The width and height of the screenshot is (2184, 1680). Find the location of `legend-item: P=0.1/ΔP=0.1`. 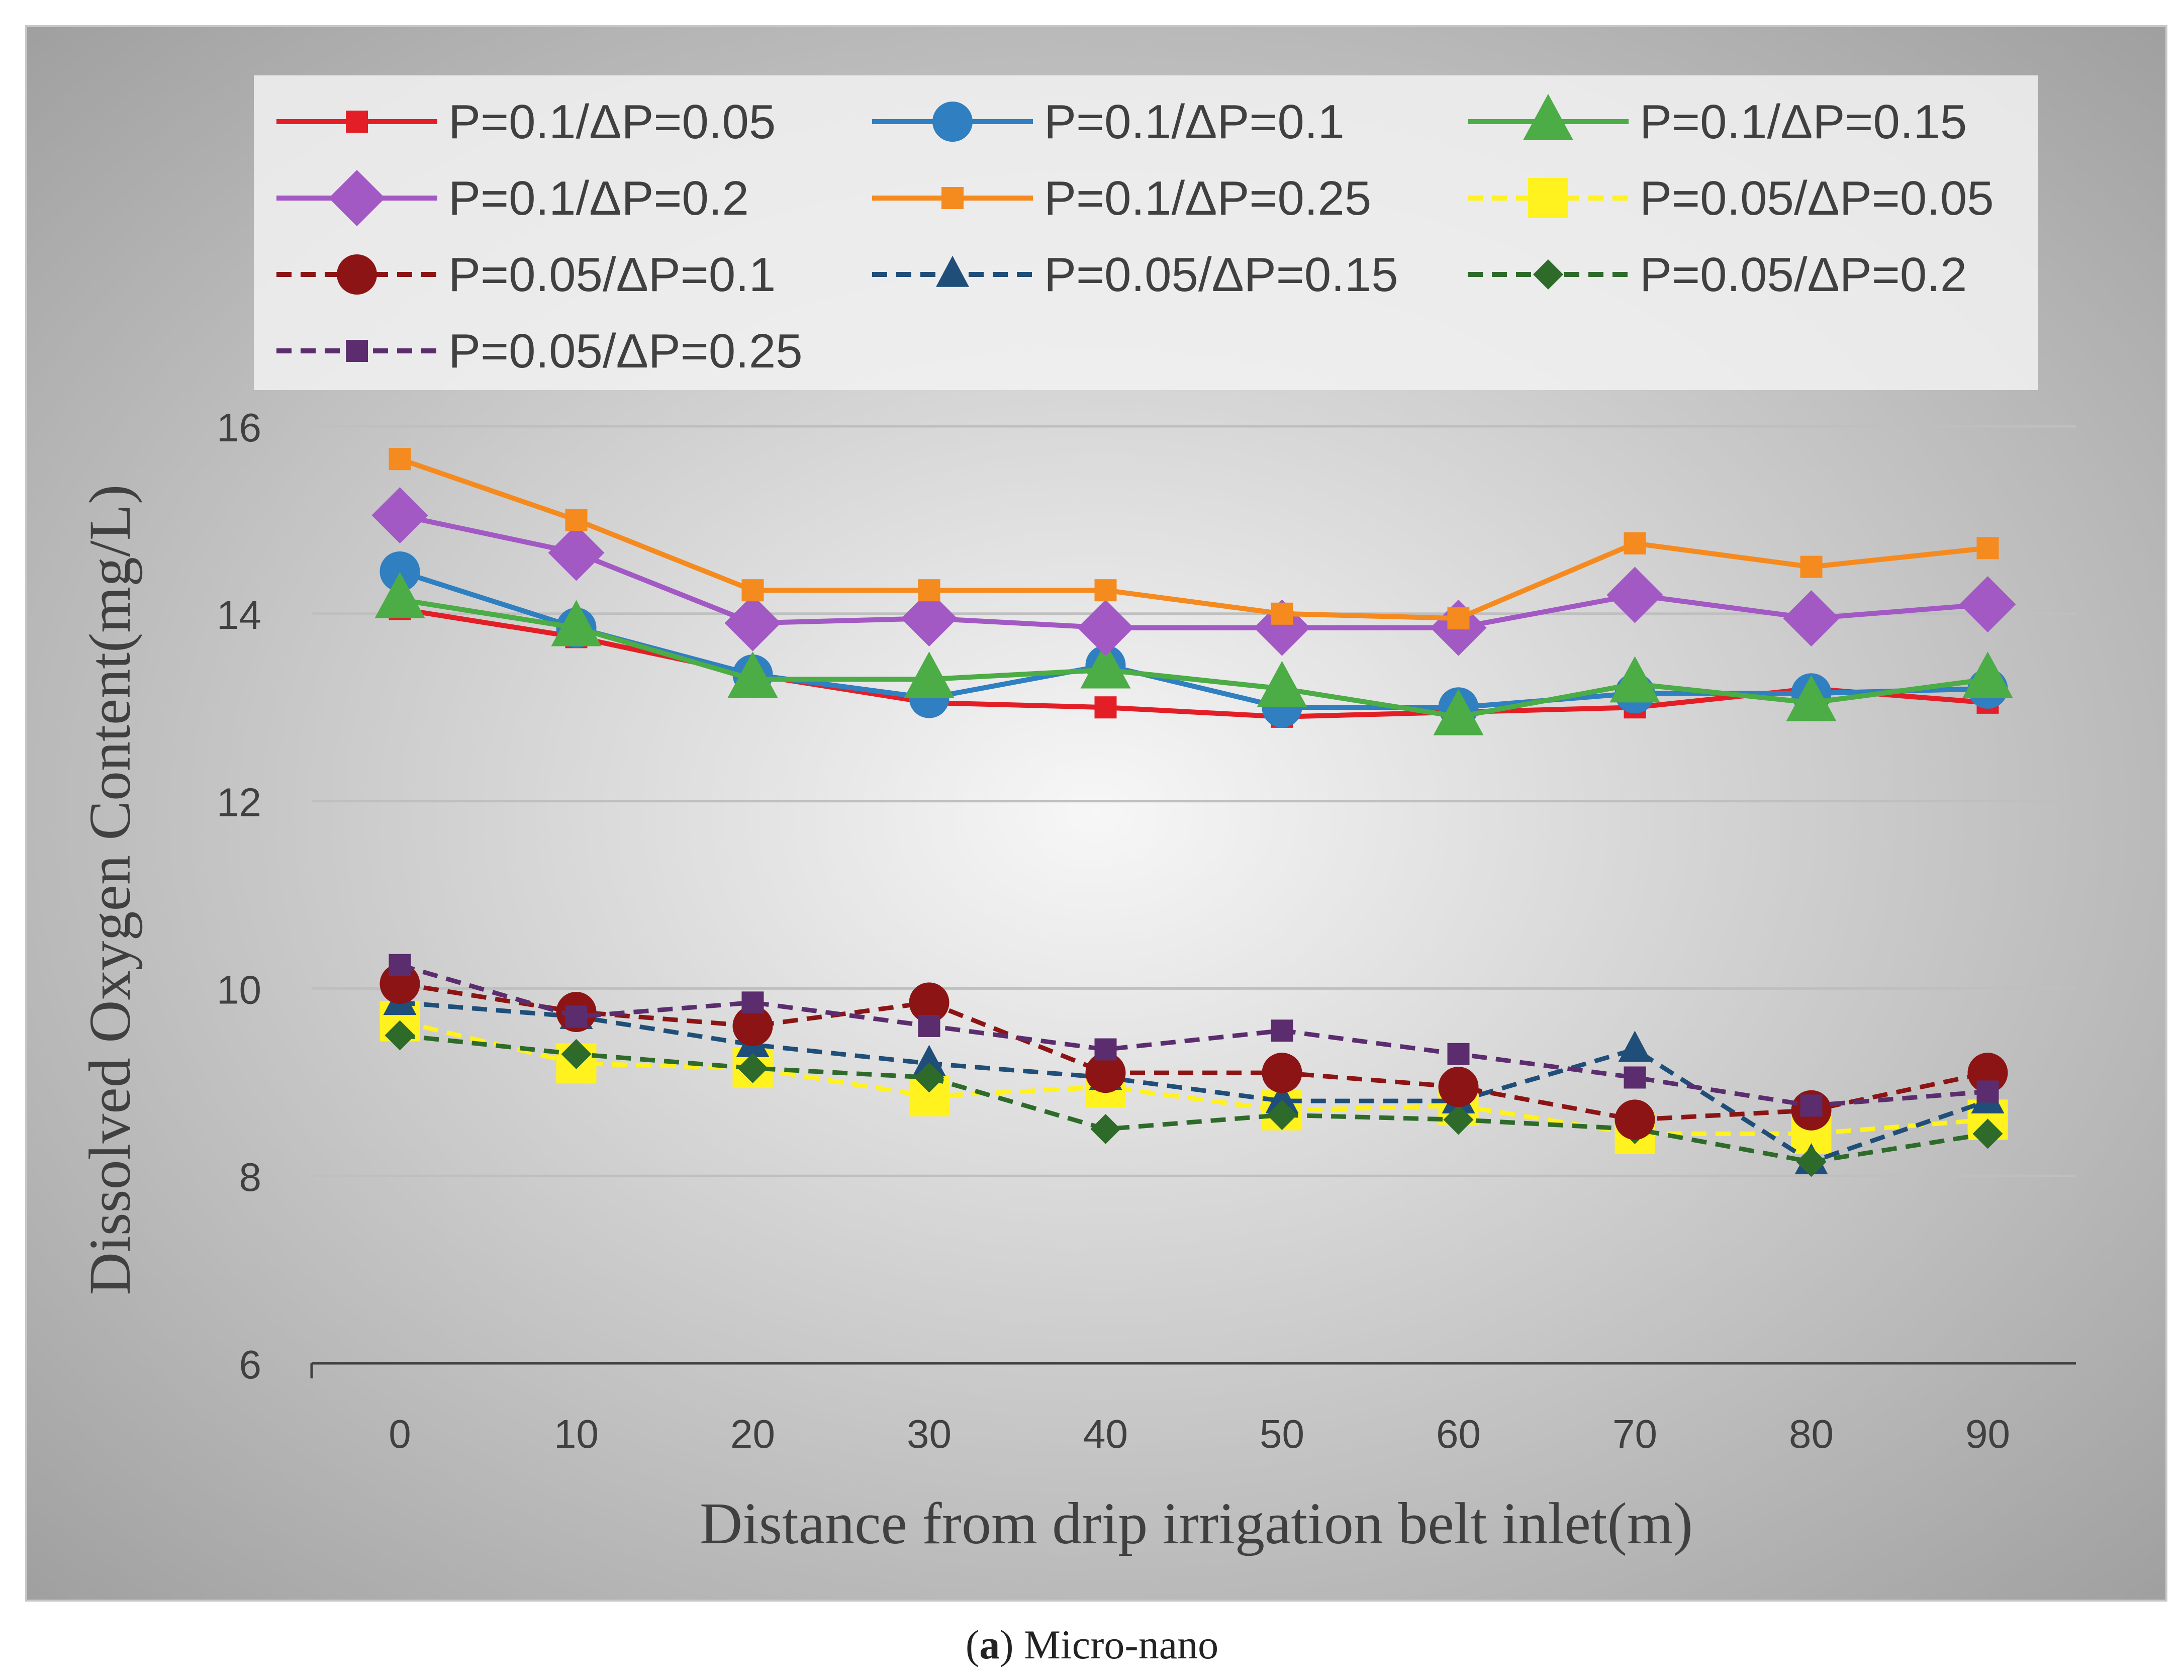

legend-item: P=0.1/ΔP=0.1 is located at coordinates (1108, 122).